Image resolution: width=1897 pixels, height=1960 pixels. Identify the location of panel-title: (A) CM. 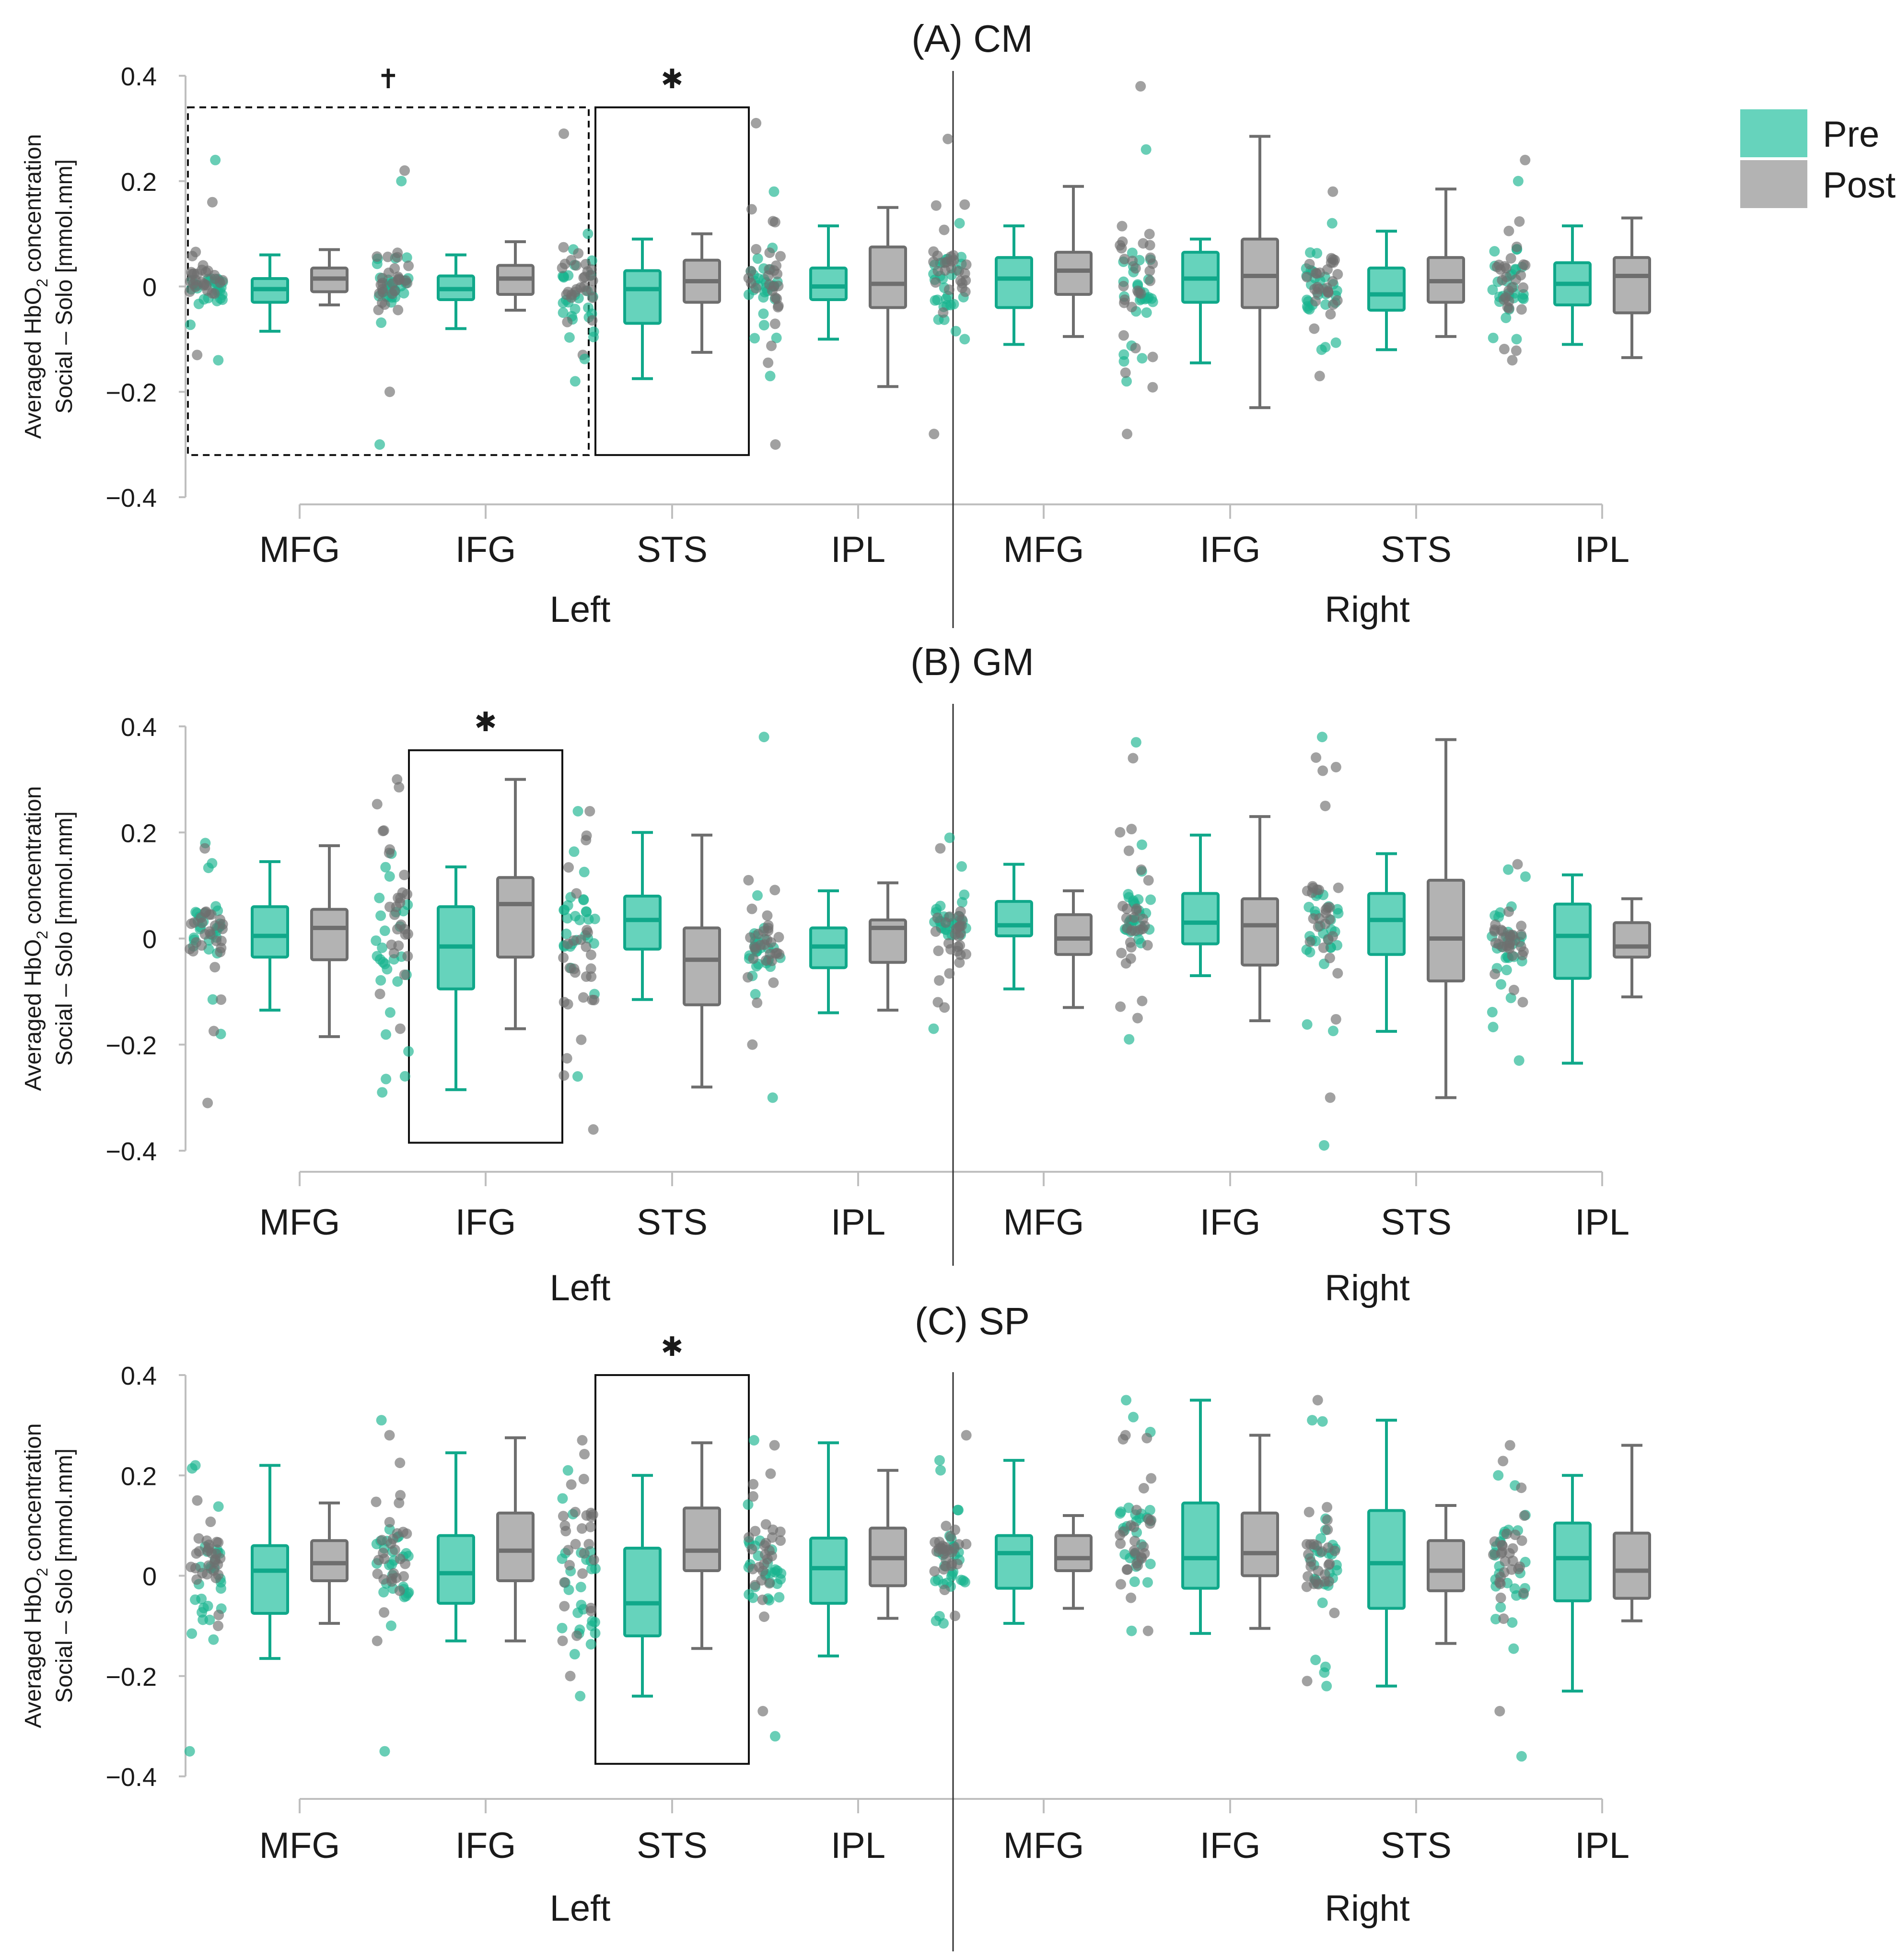
(972, 38).